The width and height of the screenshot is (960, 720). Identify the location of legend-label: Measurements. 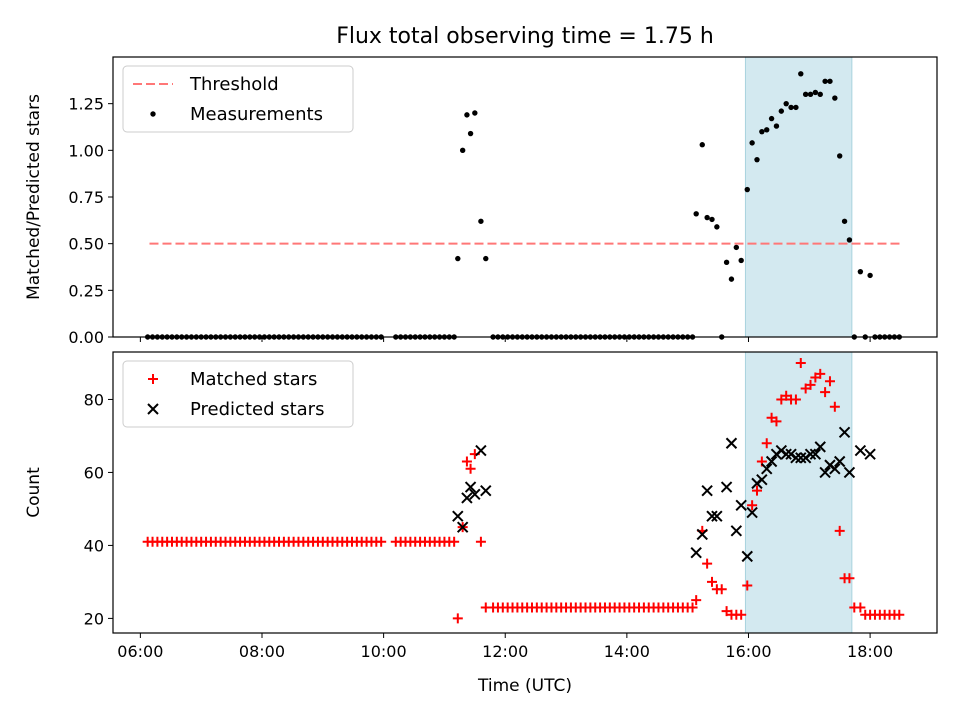
(256, 114).